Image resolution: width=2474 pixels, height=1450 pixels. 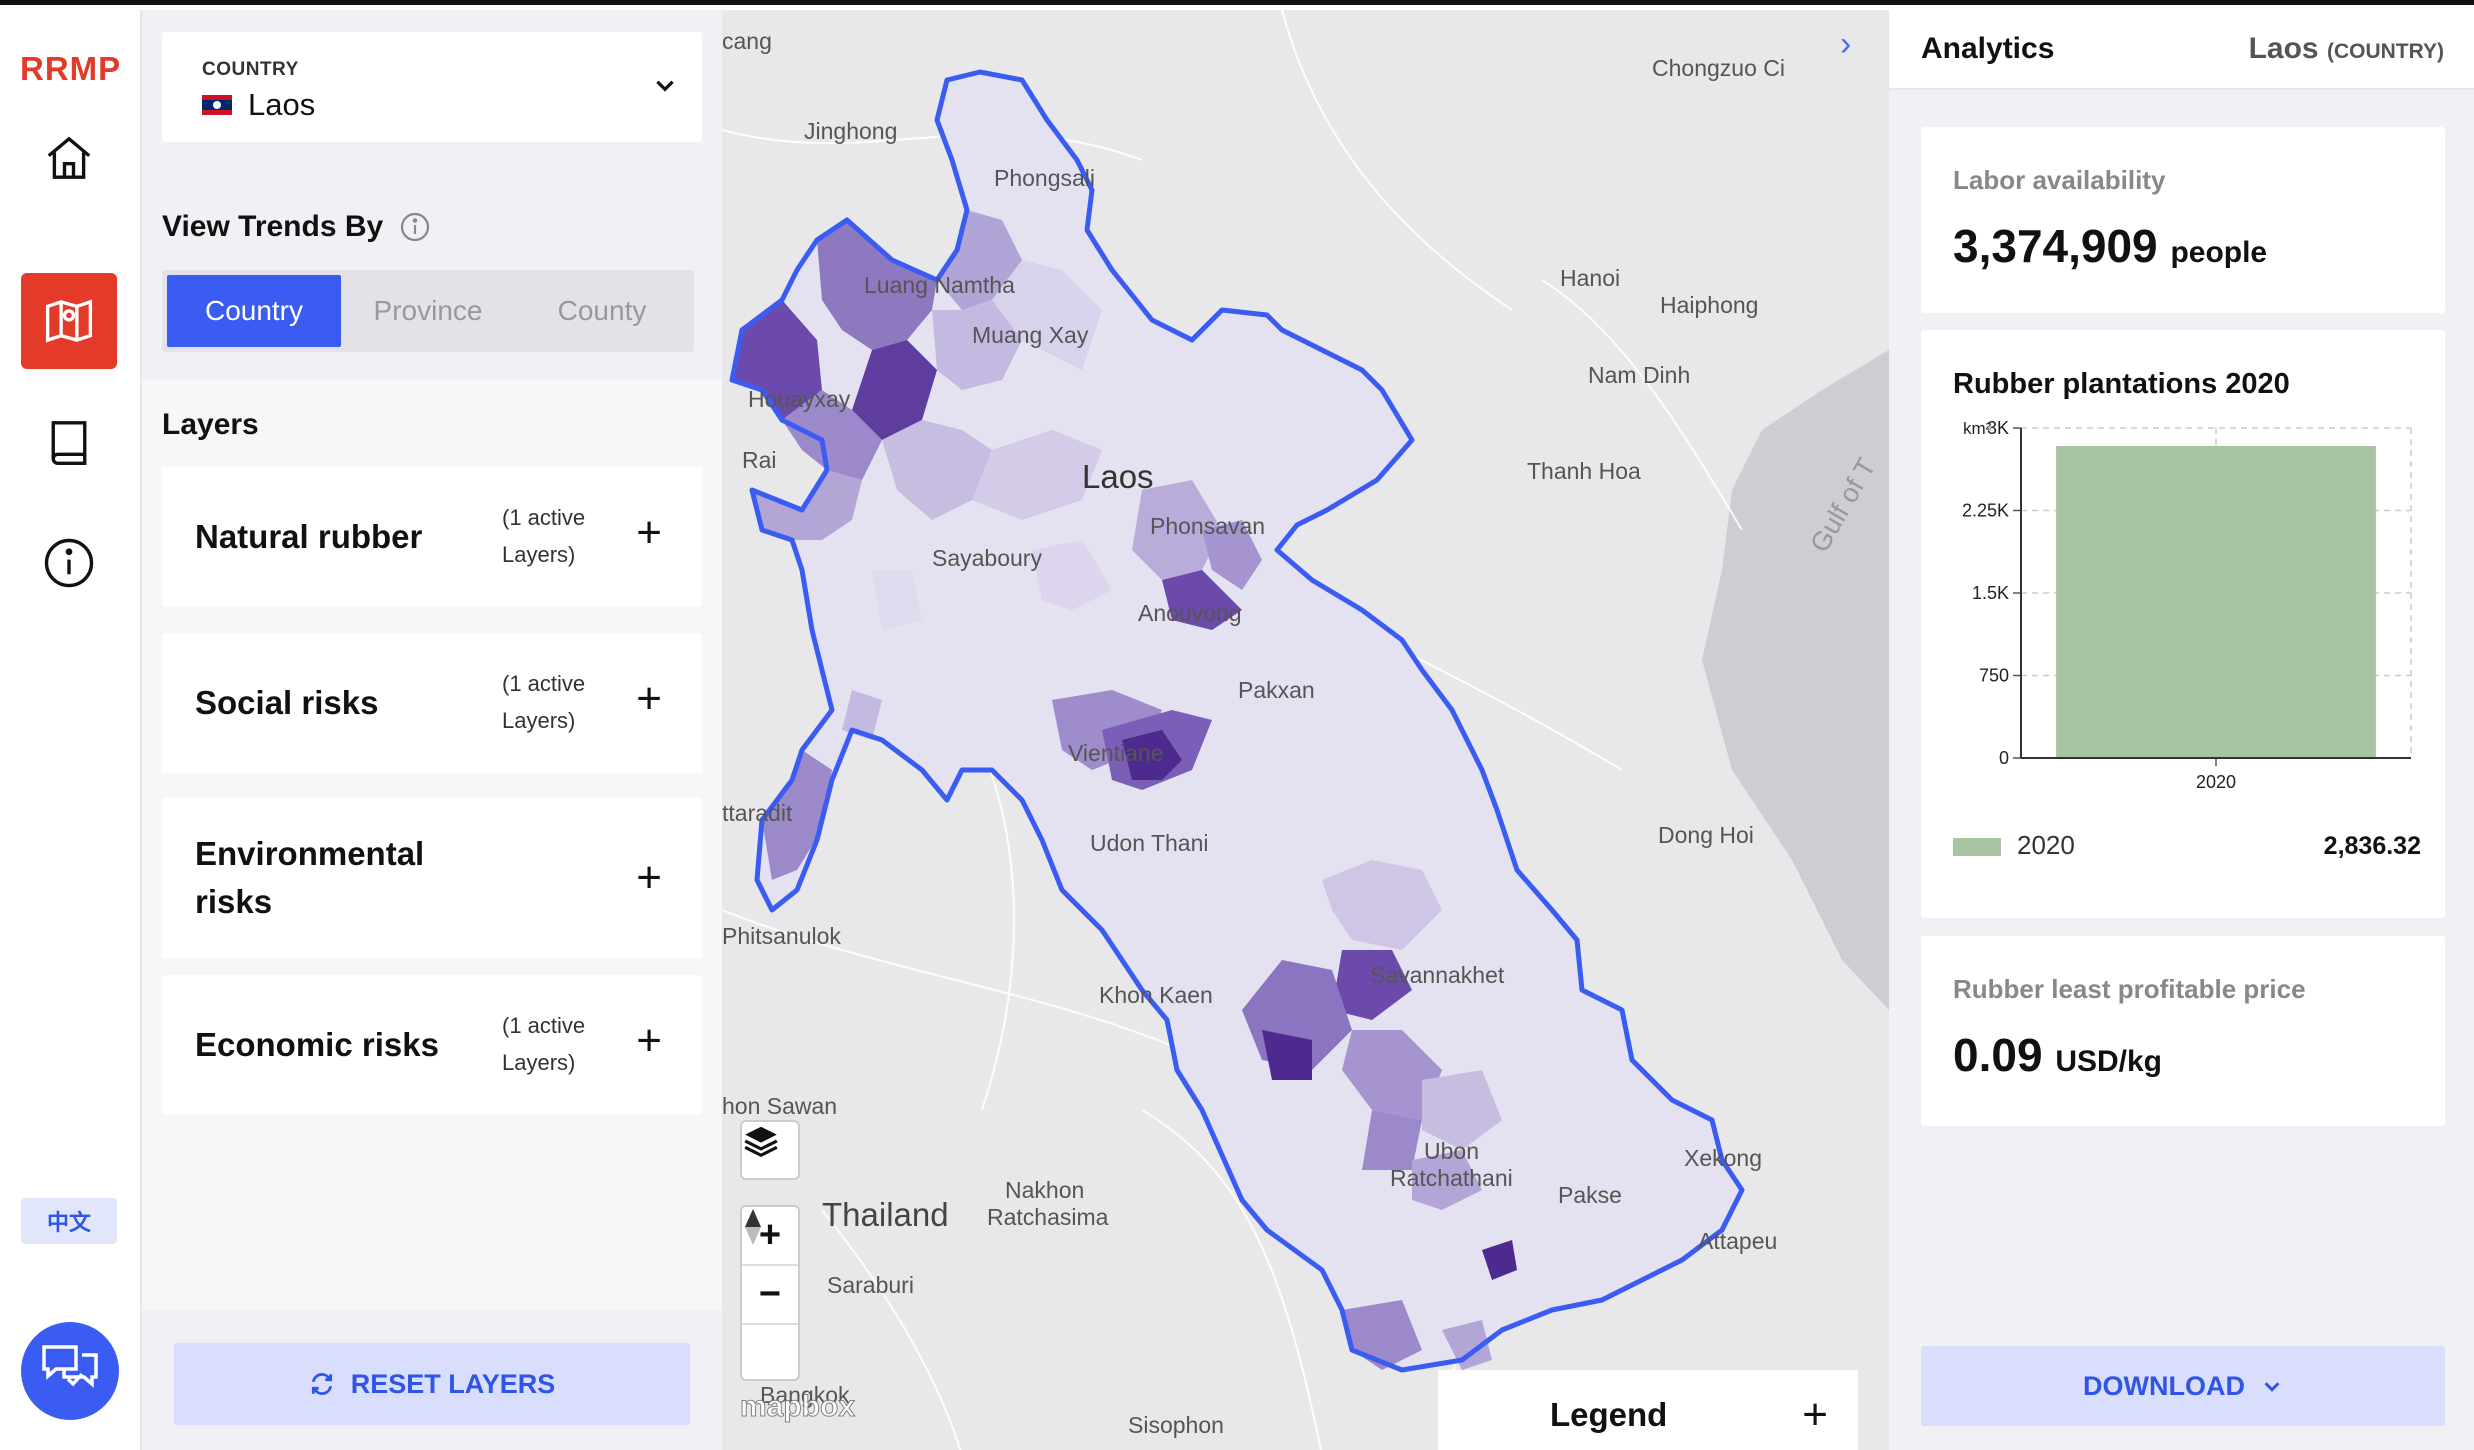 I want to click on nav-rail: RRMP 中文, so click(x=71, y=730).